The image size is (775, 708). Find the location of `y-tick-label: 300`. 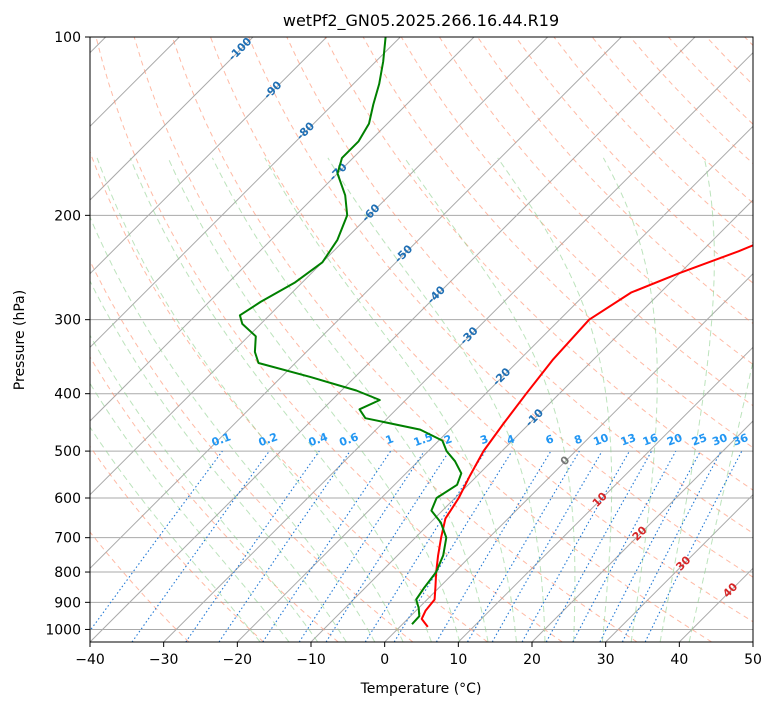

y-tick-label: 300 is located at coordinates (67, 321).